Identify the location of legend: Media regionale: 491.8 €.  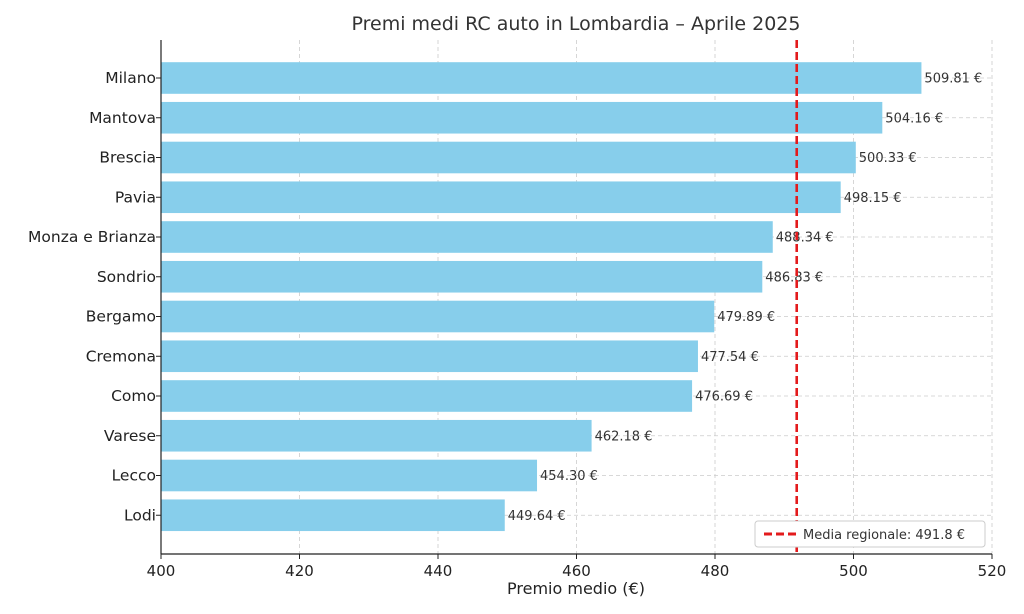
(870, 534).